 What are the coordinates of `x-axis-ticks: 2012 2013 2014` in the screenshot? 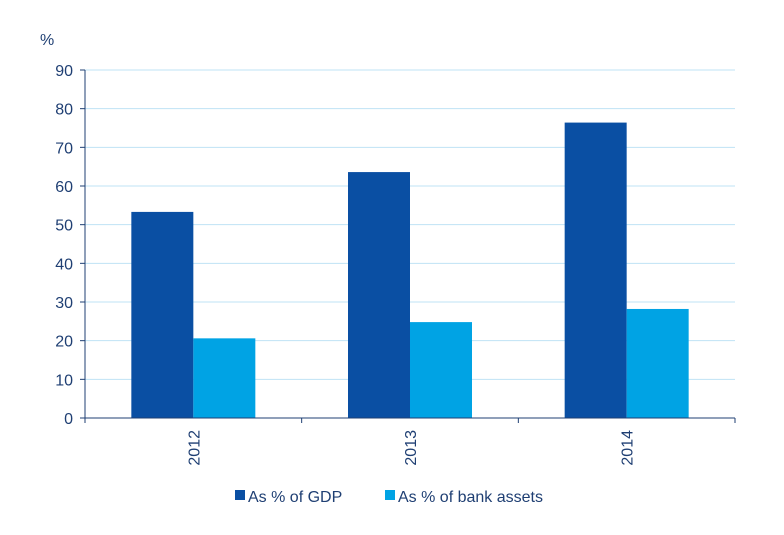 It's located at (410, 442).